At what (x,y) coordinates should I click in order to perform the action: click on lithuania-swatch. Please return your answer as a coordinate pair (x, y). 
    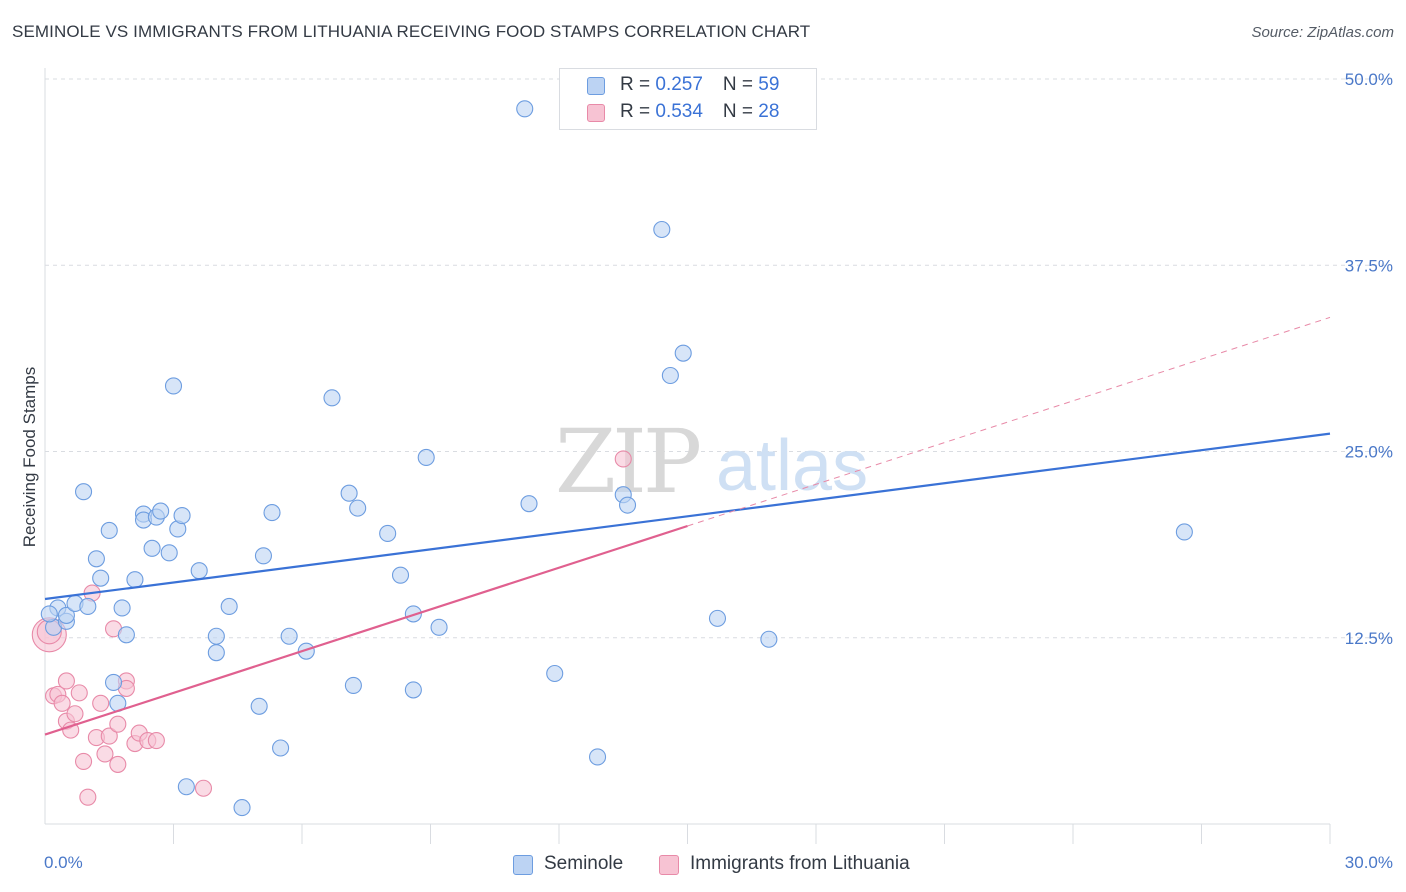
    Looking at the image, I should click on (596, 113).